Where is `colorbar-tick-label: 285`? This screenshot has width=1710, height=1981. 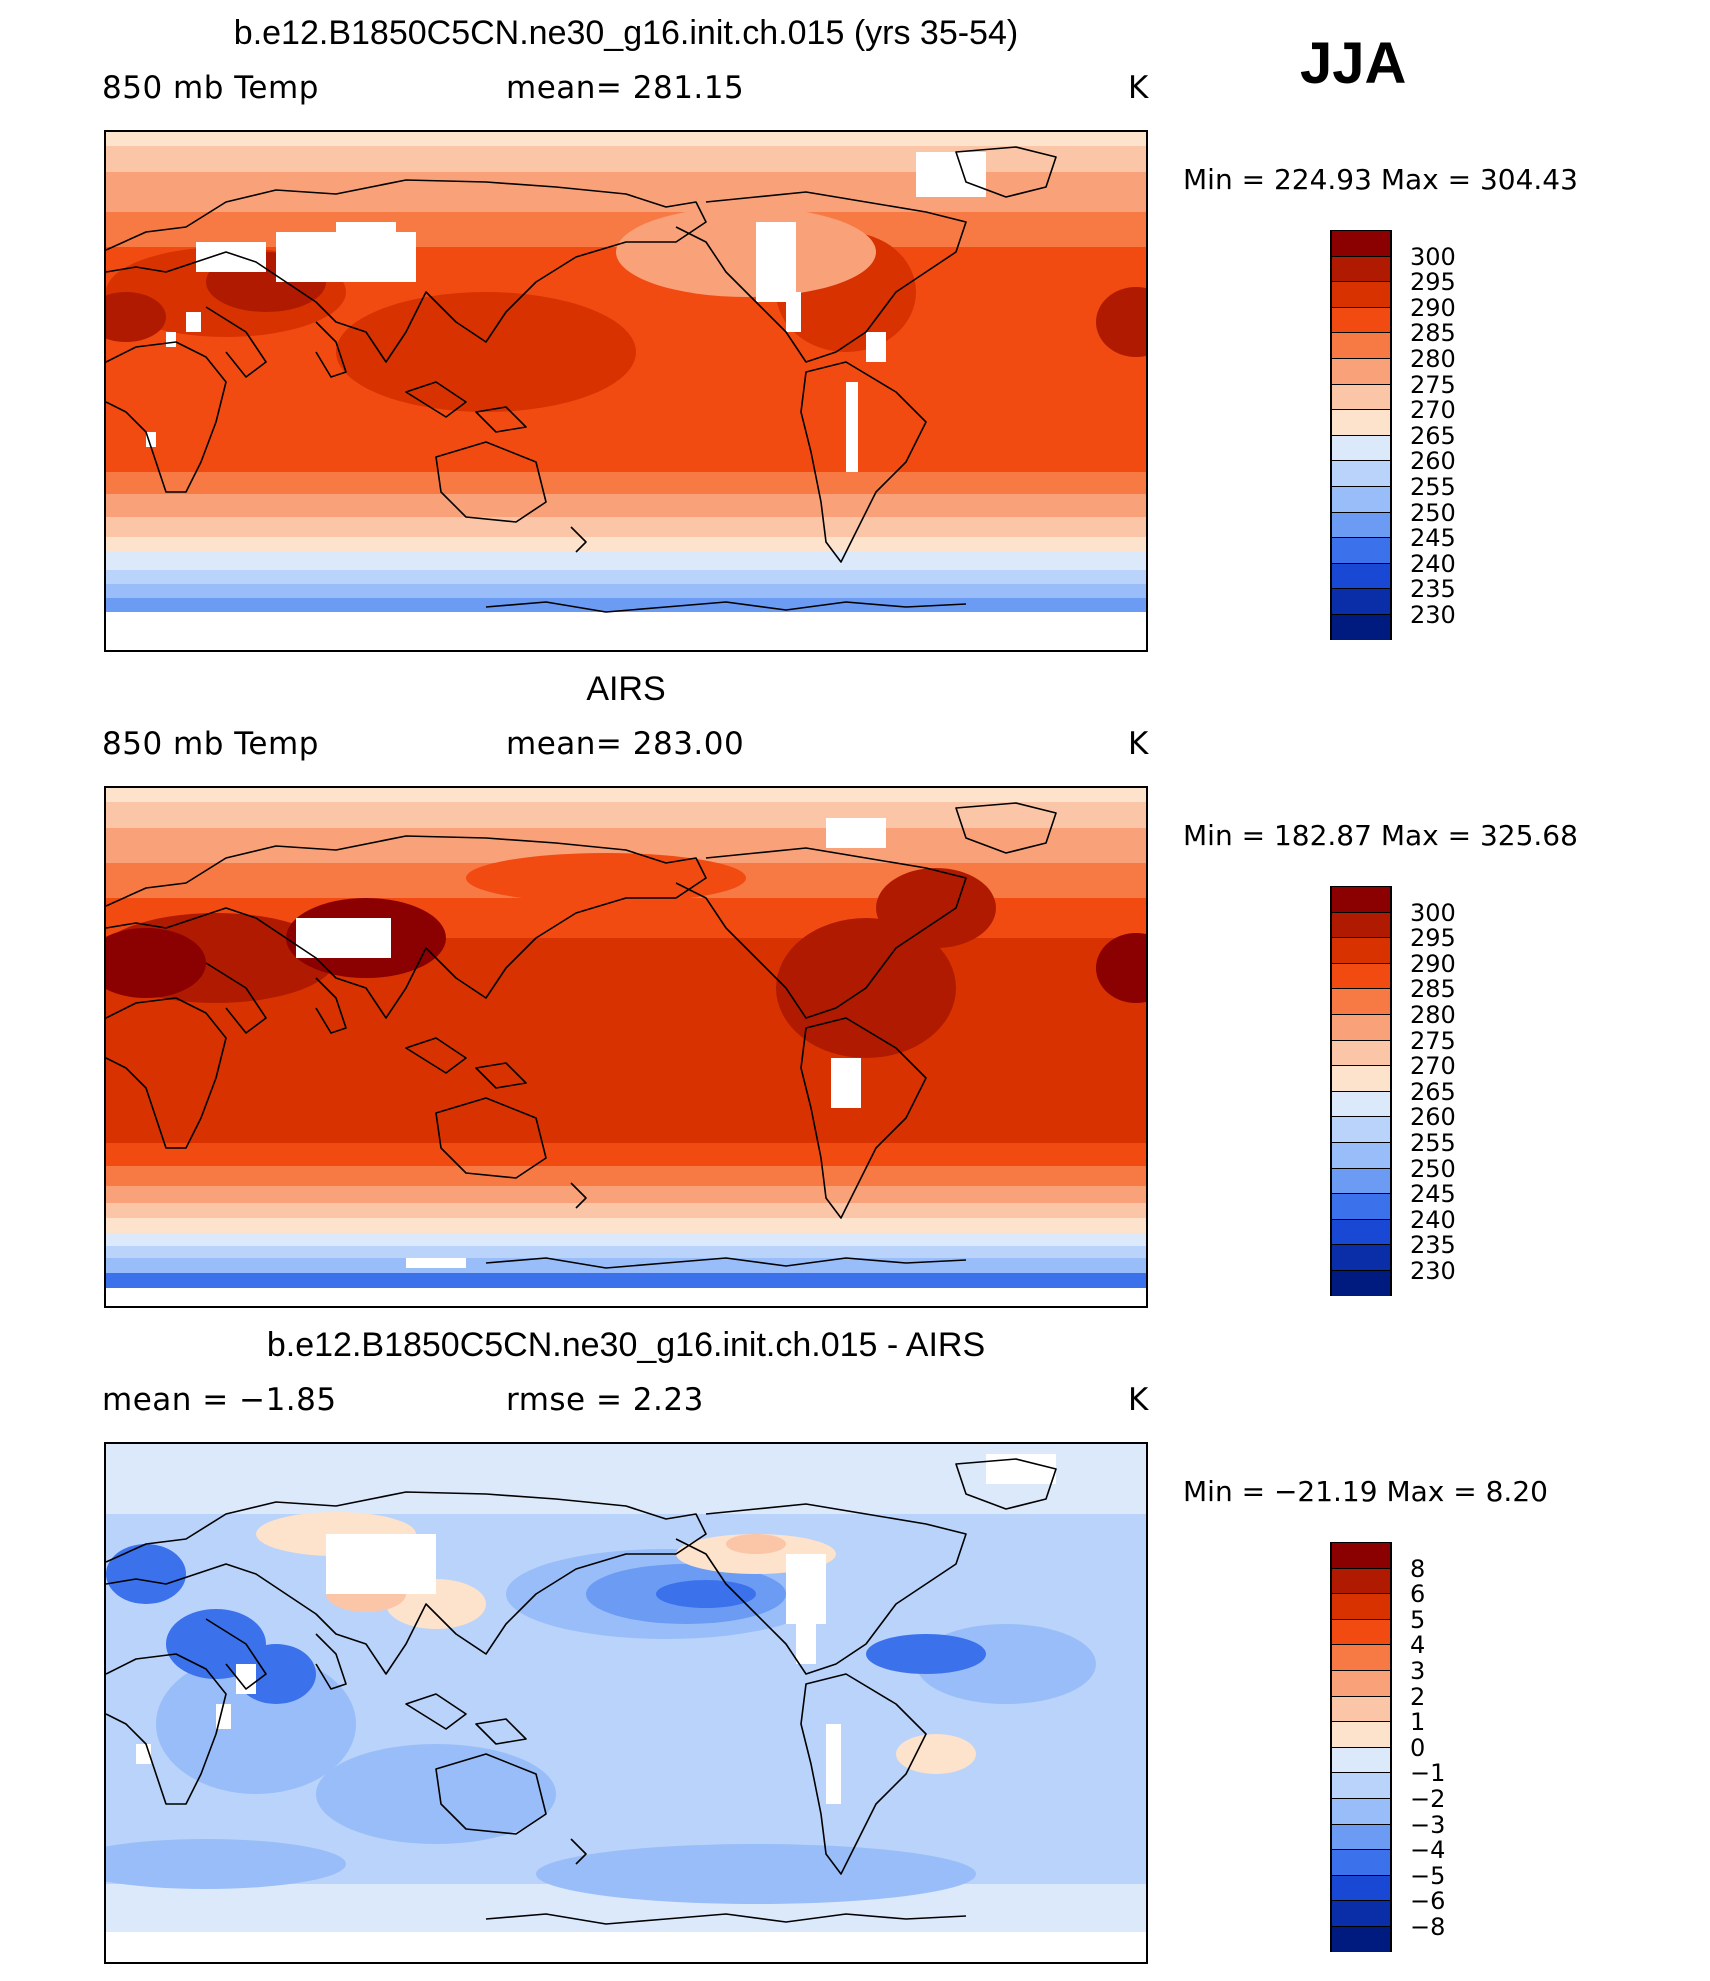
colorbar-tick-label: 285 is located at coordinates (1433, 989).